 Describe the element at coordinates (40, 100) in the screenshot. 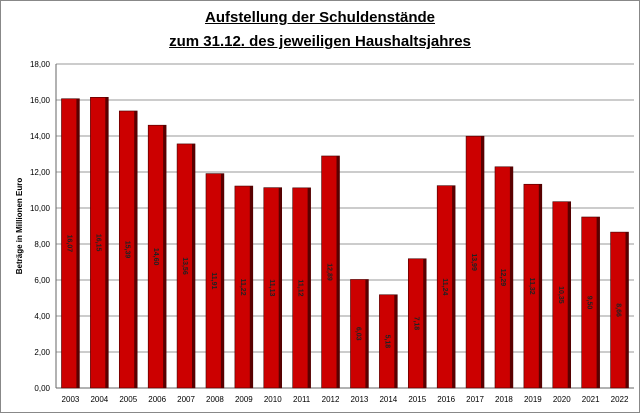

I see `y-tick-label: 16,00` at that location.